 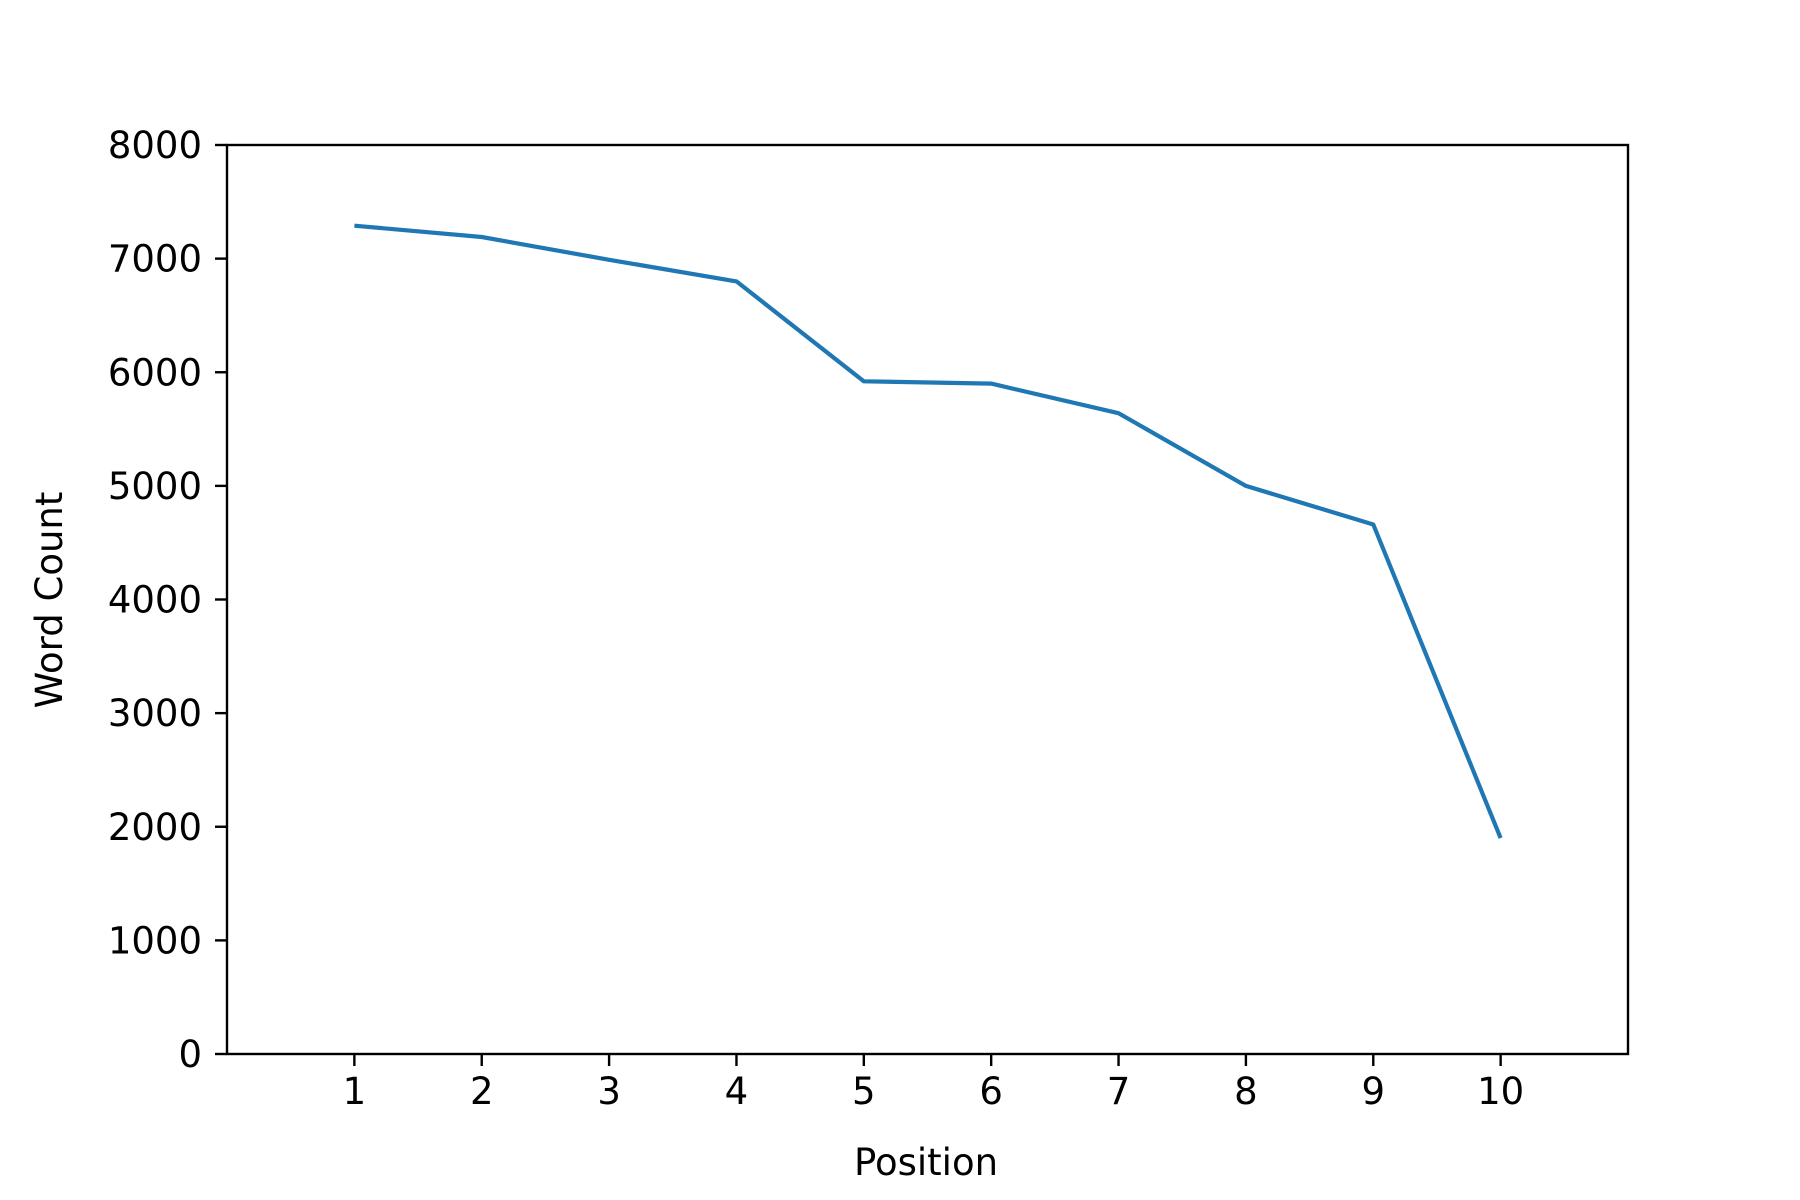 What do you see at coordinates (737, 1091) in the screenshot?
I see `x-tick-label-4: 4` at bounding box center [737, 1091].